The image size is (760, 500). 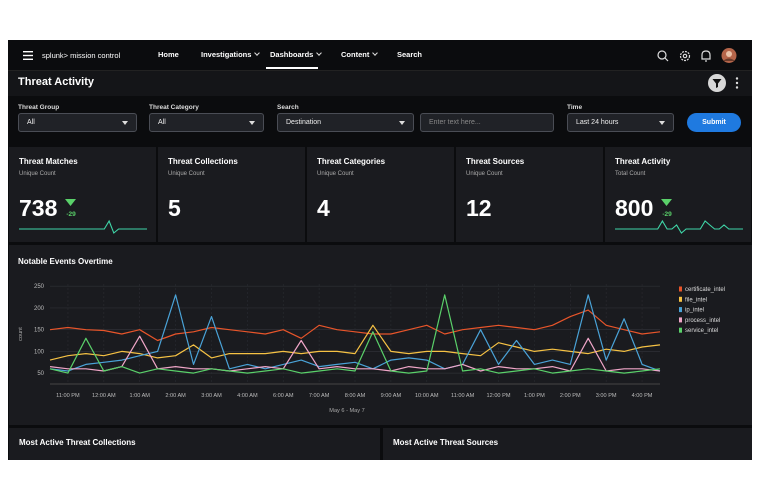 I want to click on header-actions, so click(x=723, y=83).